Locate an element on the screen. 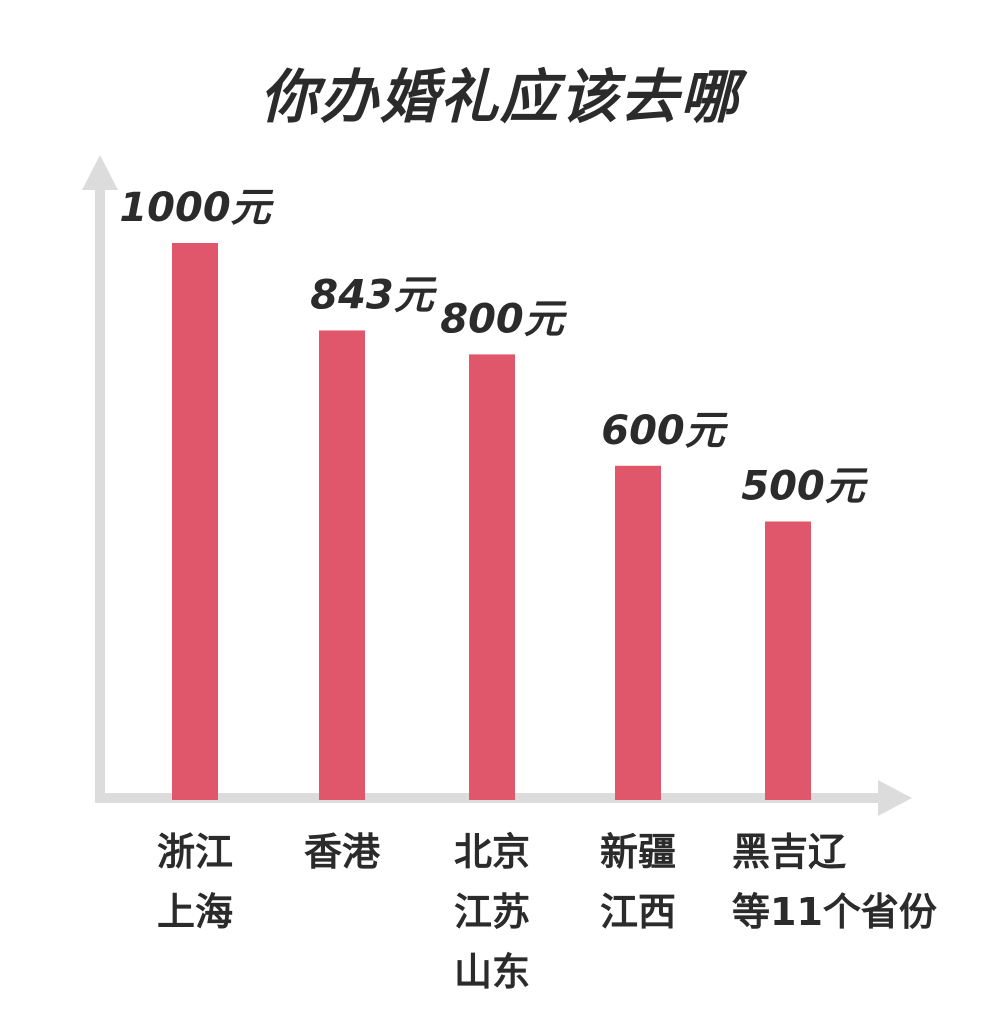 The image size is (1000, 1023). category-label: 新疆 is located at coordinates (638, 852).